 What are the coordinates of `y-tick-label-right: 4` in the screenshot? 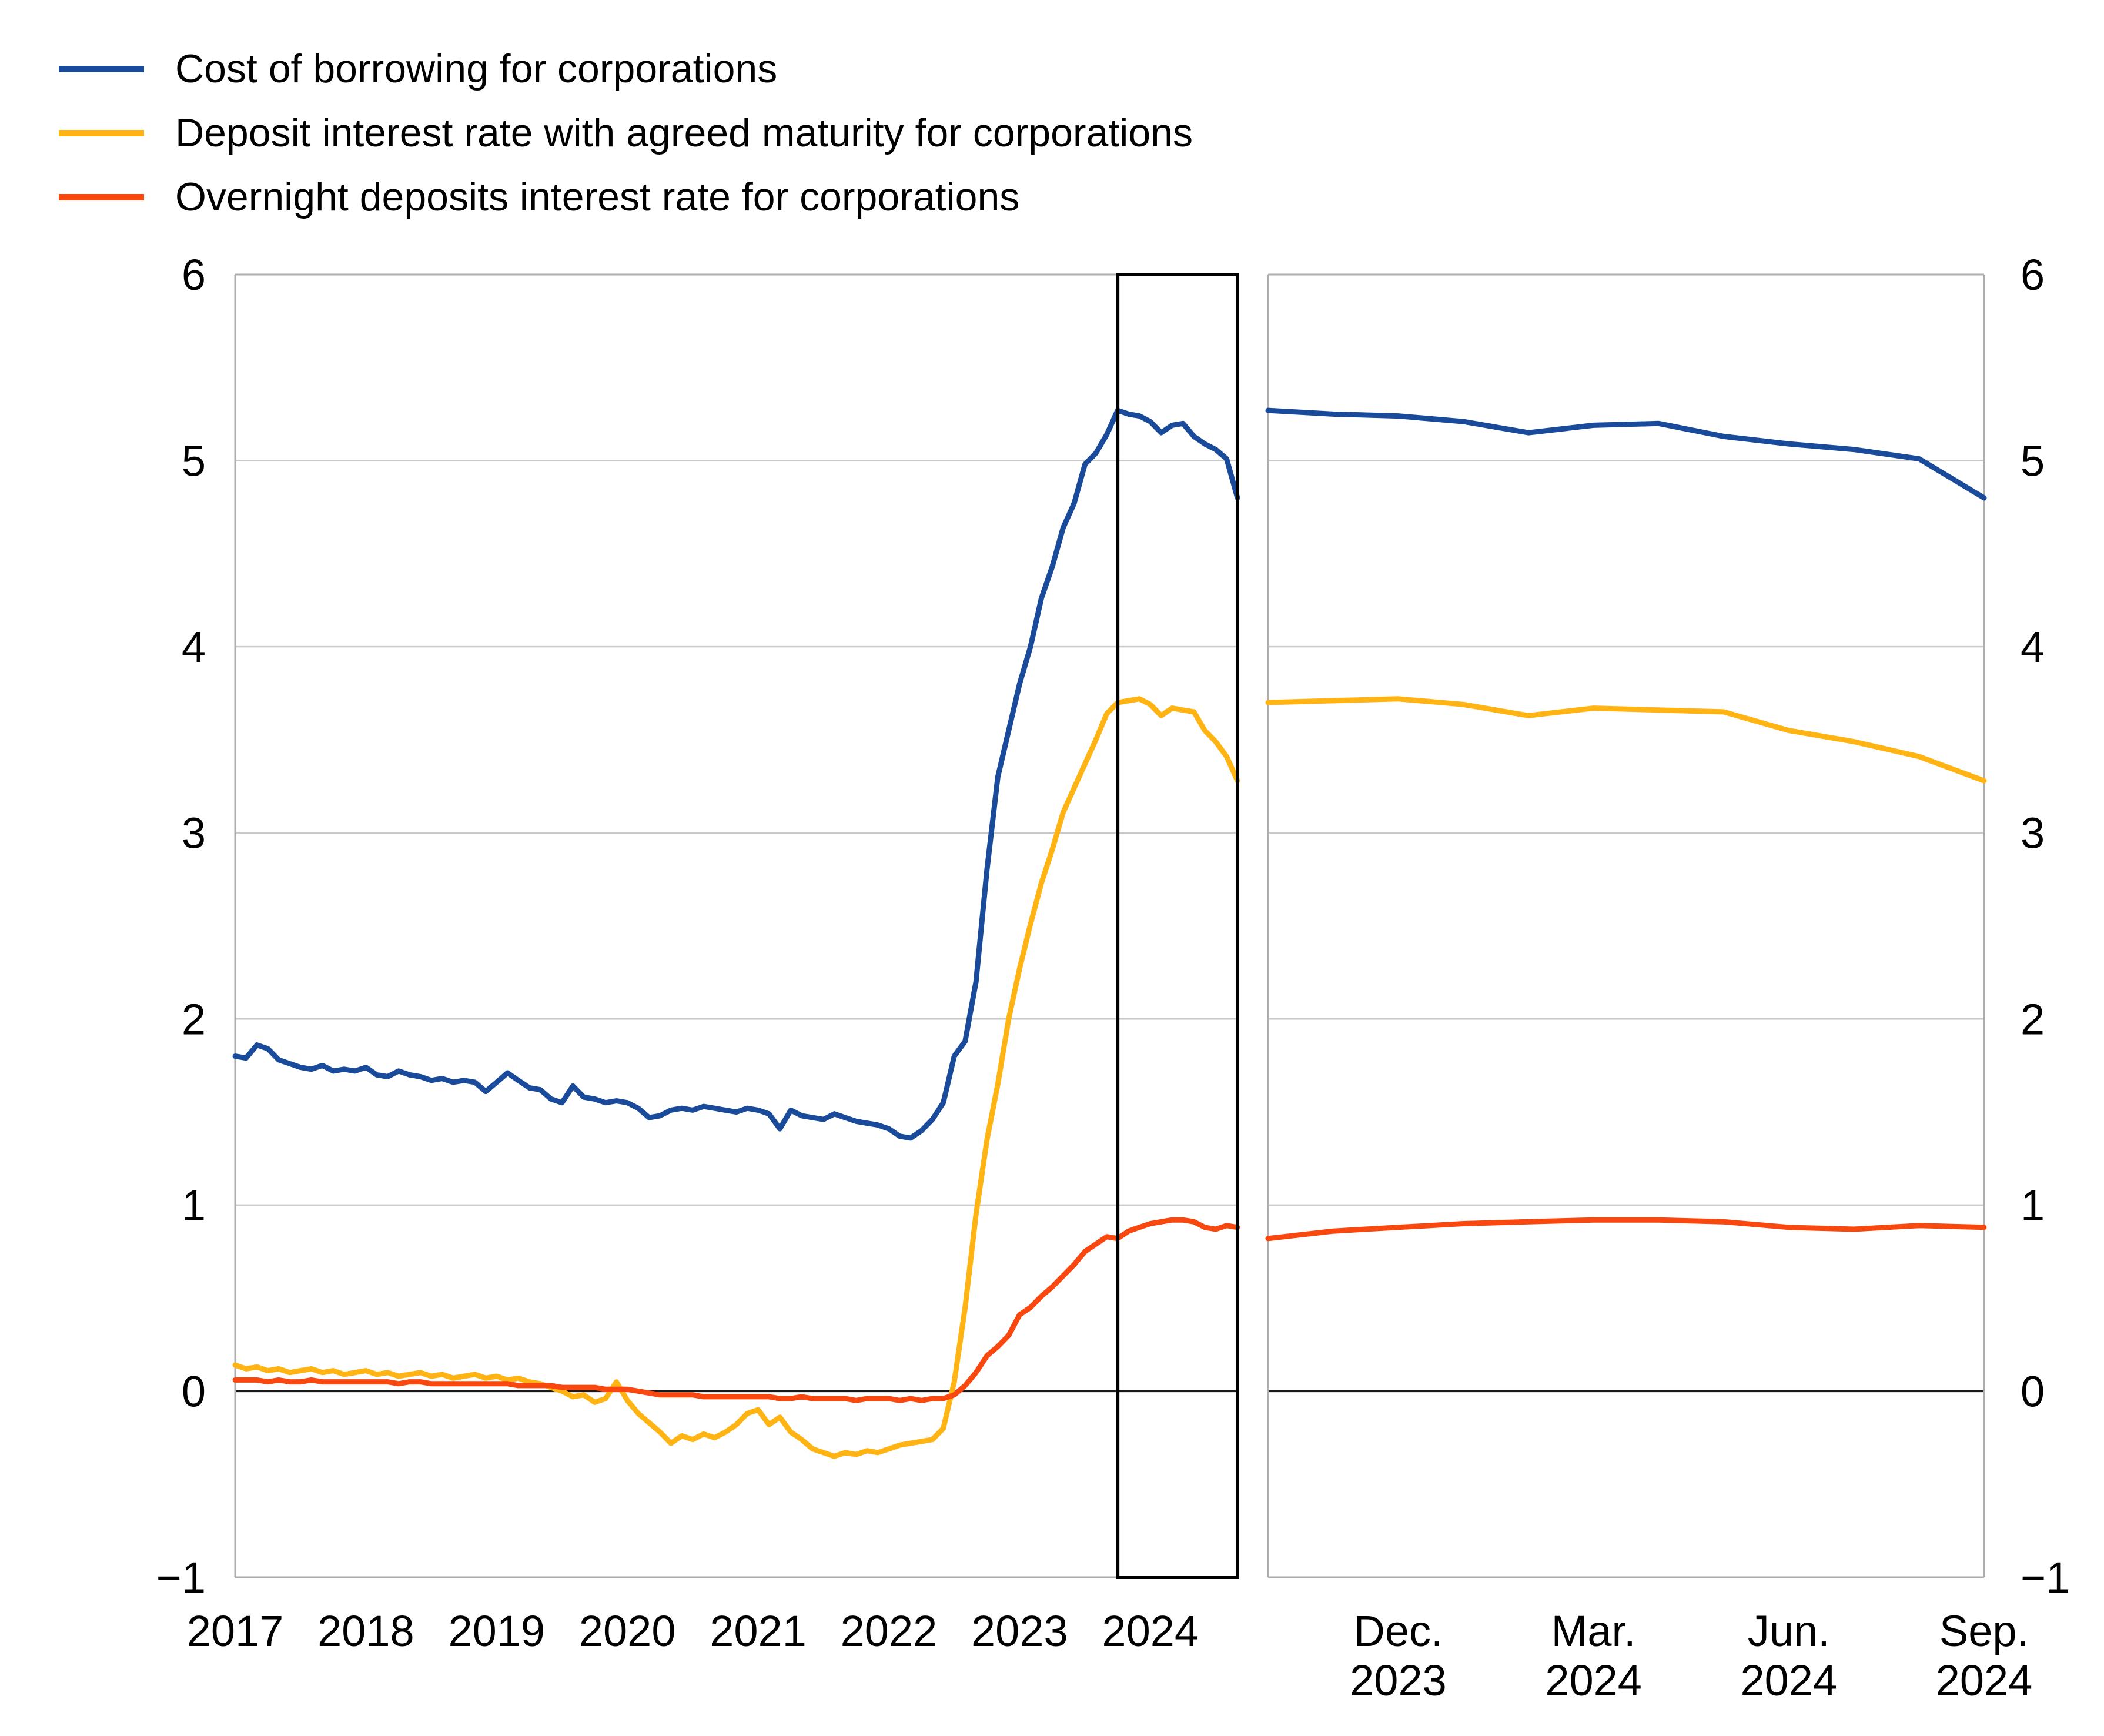 It's located at (2033, 647).